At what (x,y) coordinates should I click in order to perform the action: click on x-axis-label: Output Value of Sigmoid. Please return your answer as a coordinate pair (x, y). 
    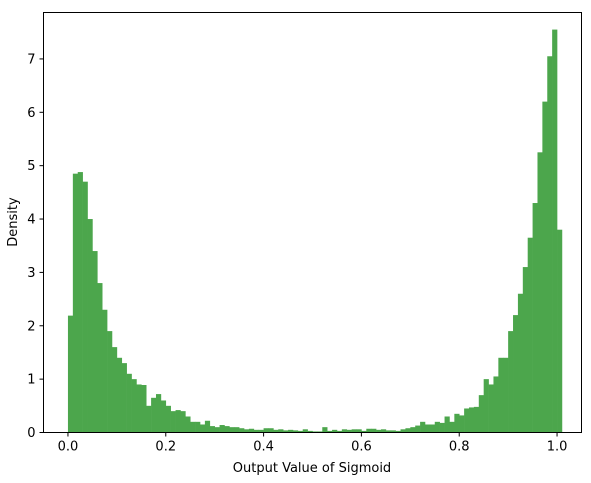
    Looking at the image, I should click on (312, 468).